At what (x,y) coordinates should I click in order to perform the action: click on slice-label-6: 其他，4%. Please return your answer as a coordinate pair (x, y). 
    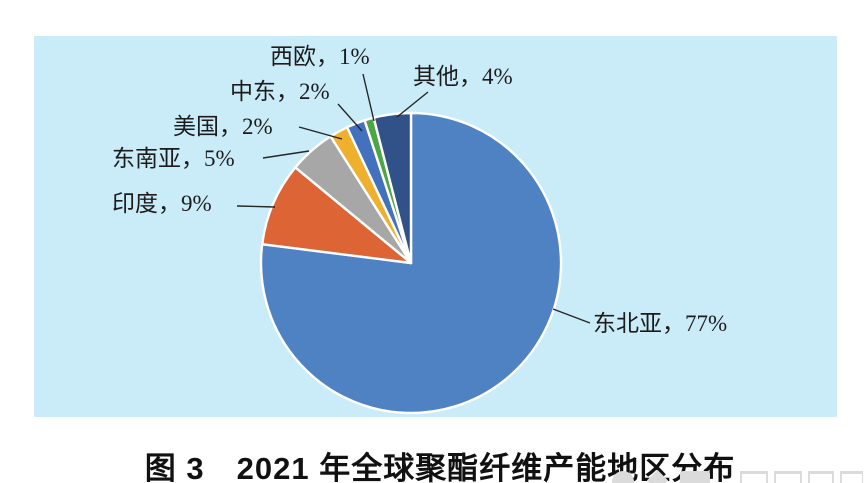
    Looking at the image, I should click on (463, 76).